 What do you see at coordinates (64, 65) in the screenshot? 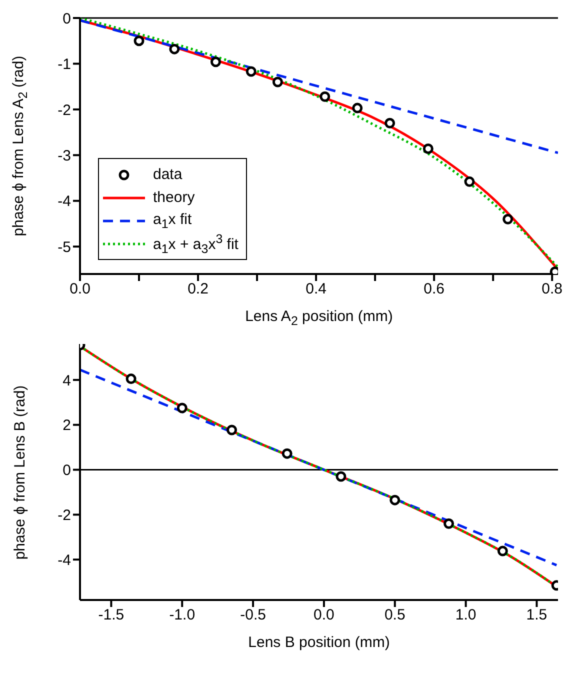
I see `y-tick-label: -1` at bounding box center [64, 65].